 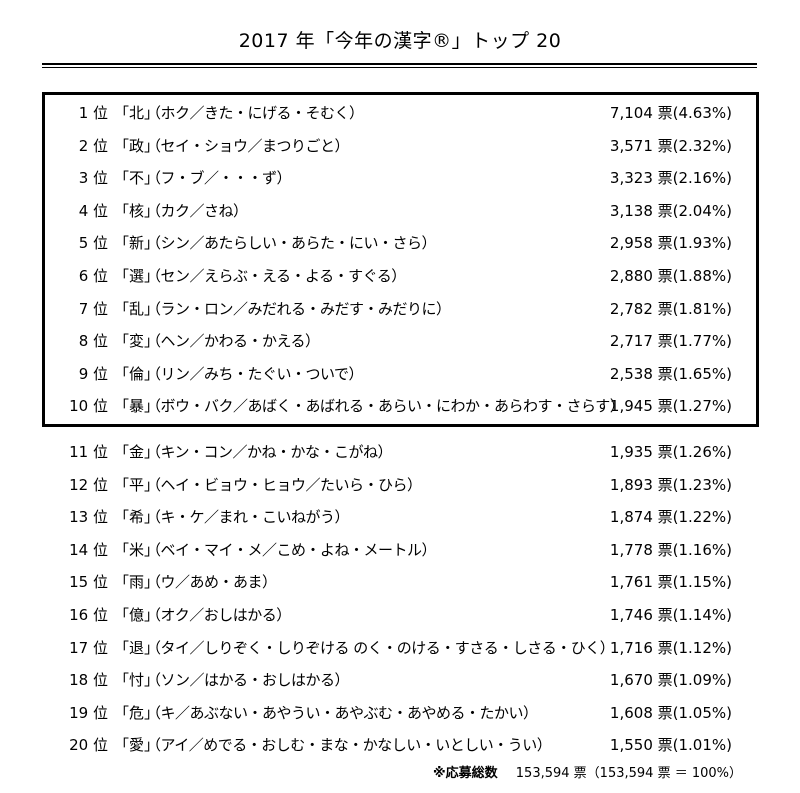 What do you see at coordinates (137, 484) in the screenshot?
I see `kanji-character: 「平」` at bounding box center [137, 484].